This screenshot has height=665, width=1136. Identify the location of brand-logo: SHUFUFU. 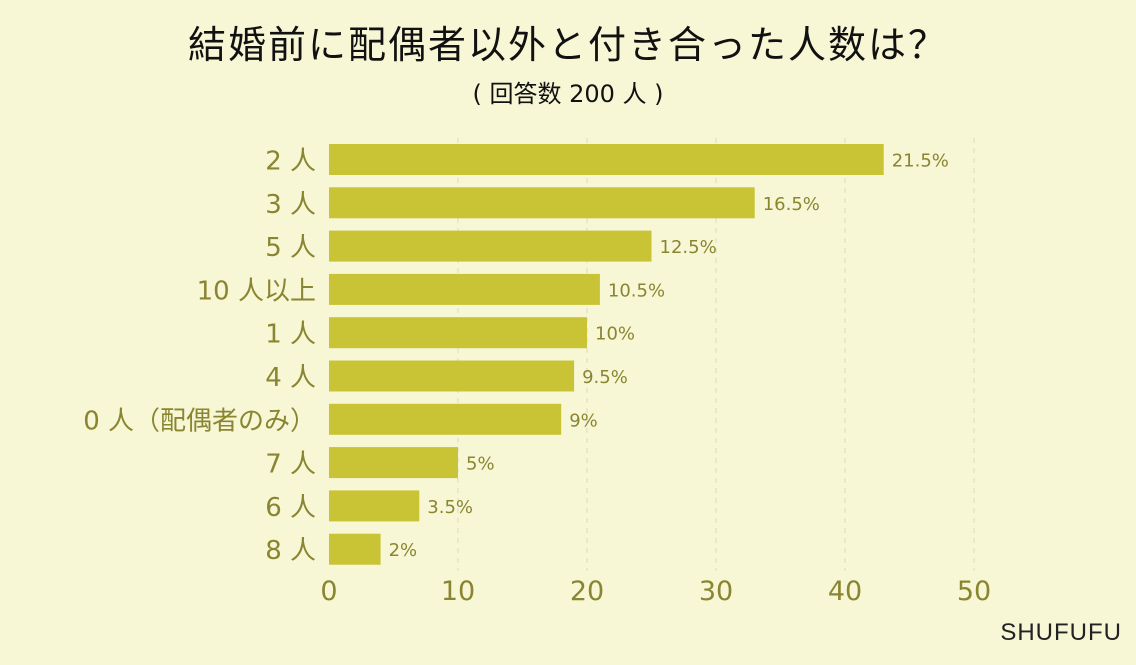
(1061, 632).